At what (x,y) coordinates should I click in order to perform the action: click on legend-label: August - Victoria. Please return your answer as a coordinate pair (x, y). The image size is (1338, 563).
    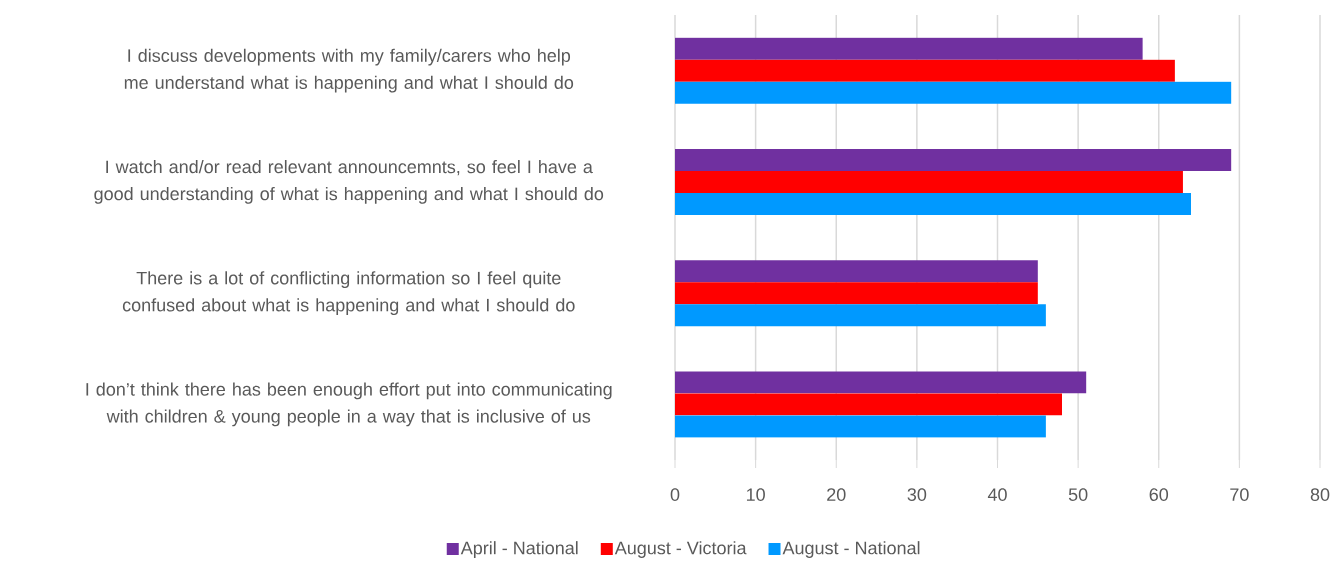
    Looking at the image, I should click on (680, 549).